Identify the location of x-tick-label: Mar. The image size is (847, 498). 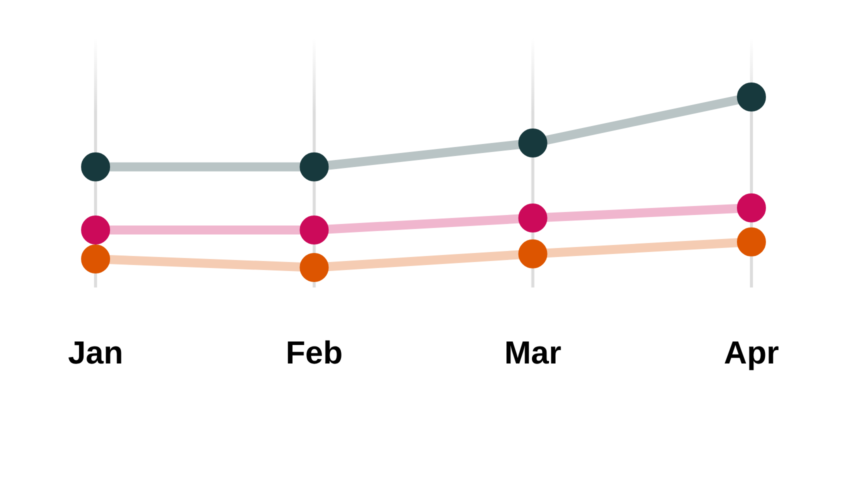
(533, 352).